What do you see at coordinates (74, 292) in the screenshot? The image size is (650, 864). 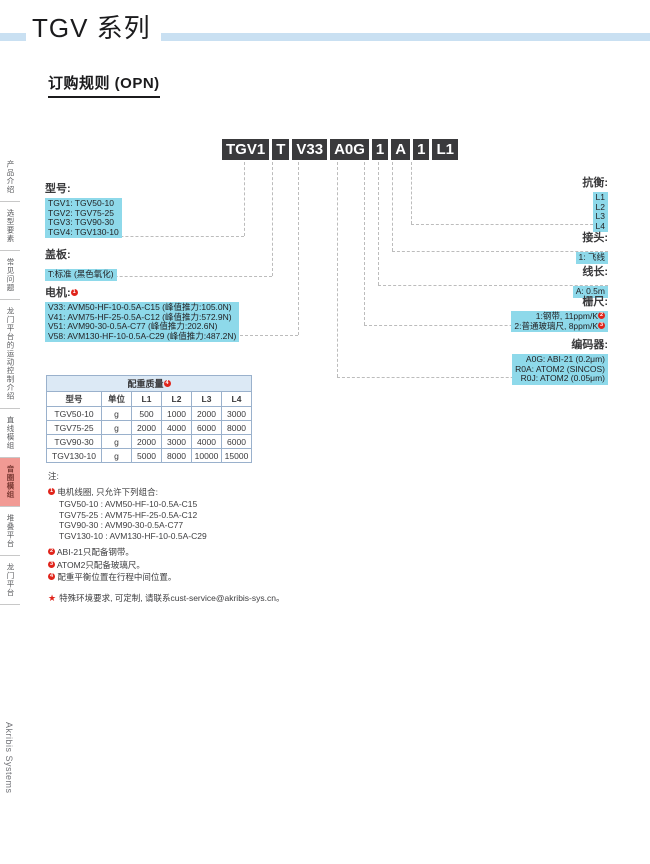 I see `note-ref-badge: 1` at bounding box center [74, 292].